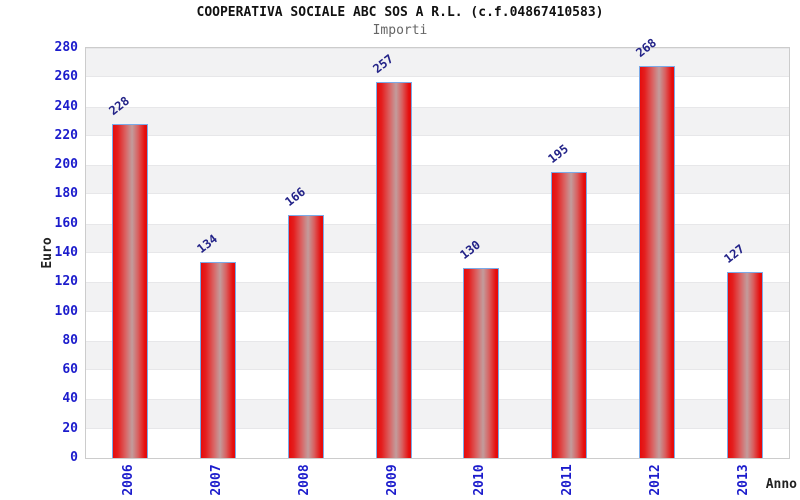 This screenshot has width=800, height=500. I want to click on chart-subtitle: Importi, so click(400, 30).